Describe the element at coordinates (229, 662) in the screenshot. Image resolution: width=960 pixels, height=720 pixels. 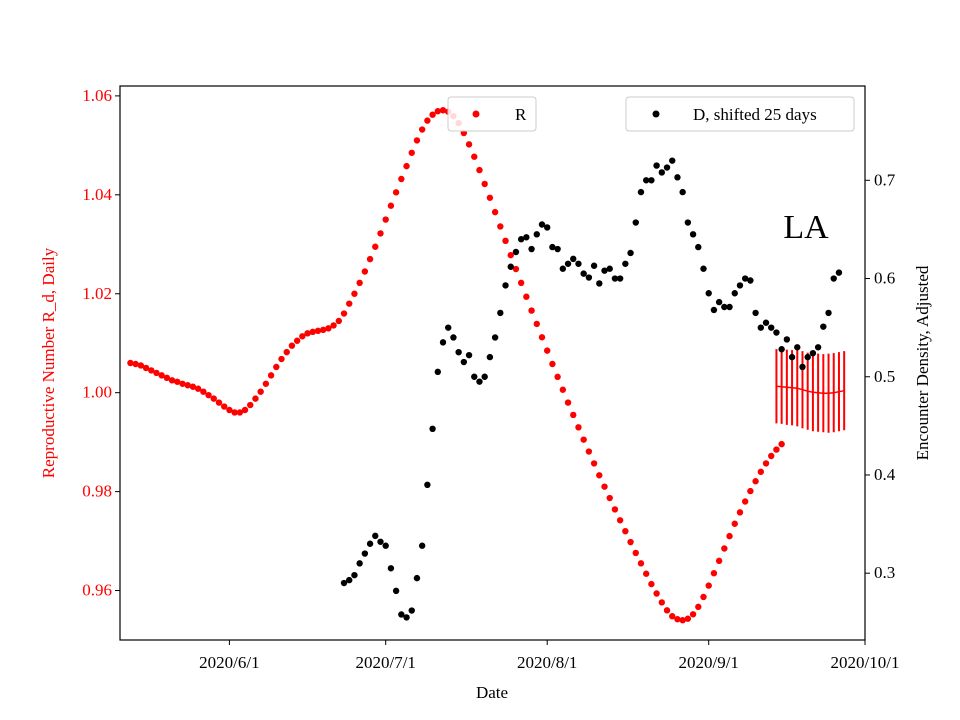
I see `x-tick-label: 2020/6/1` at that location.